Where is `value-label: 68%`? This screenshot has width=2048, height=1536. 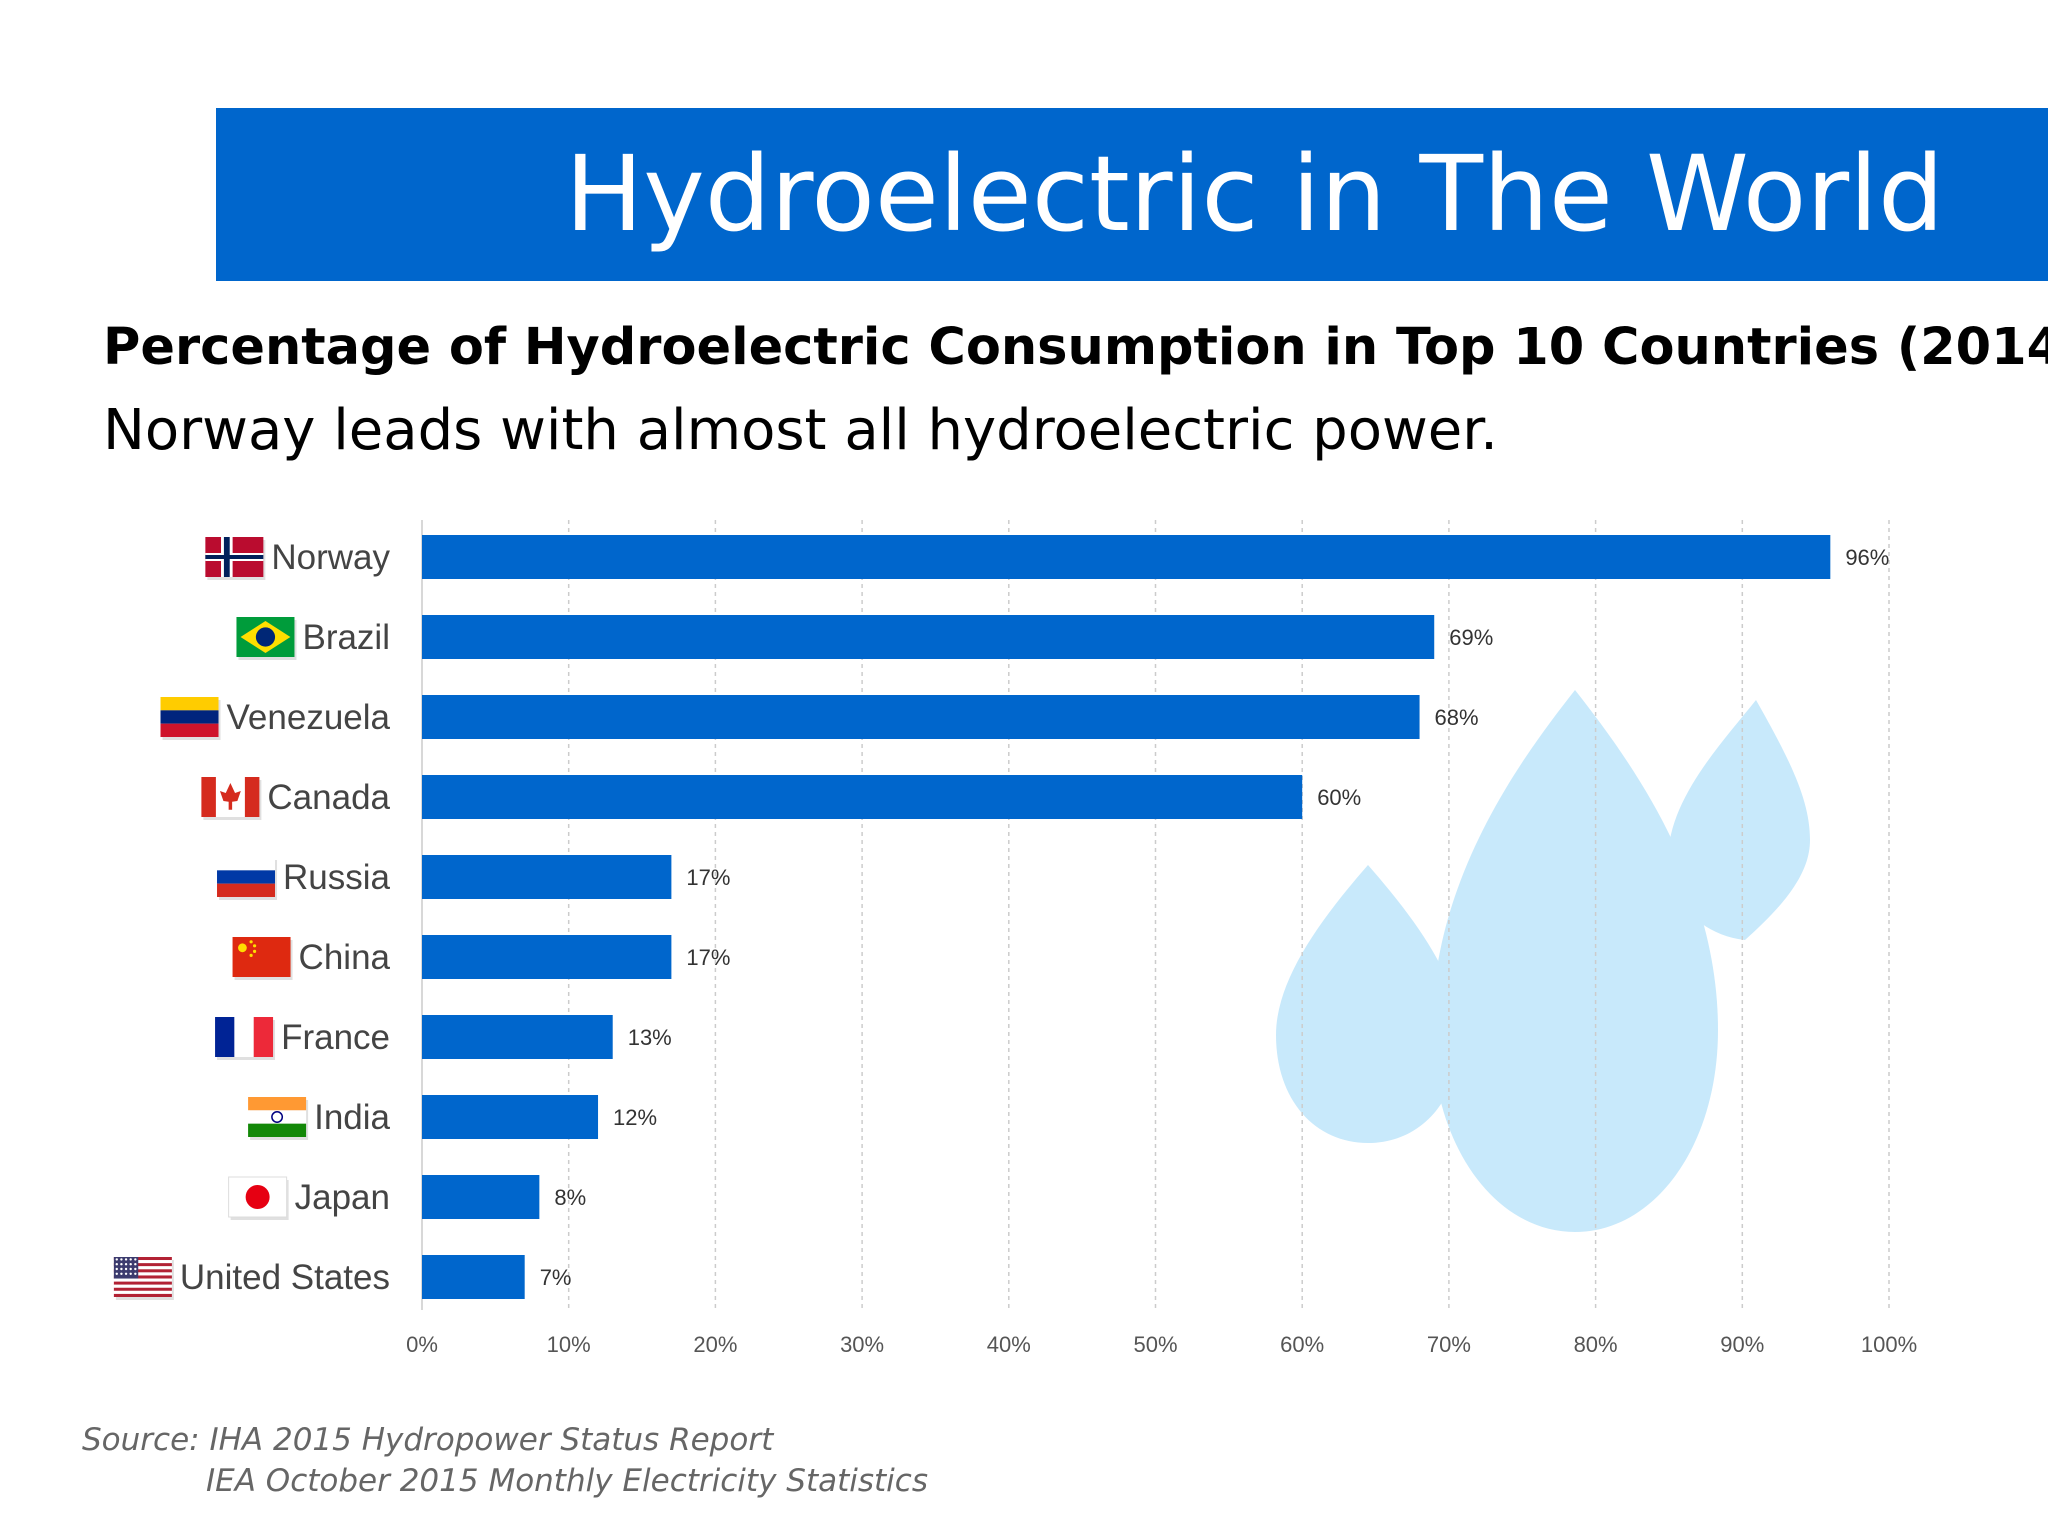 value-label: 68% is located at coordinates (1457, 717).